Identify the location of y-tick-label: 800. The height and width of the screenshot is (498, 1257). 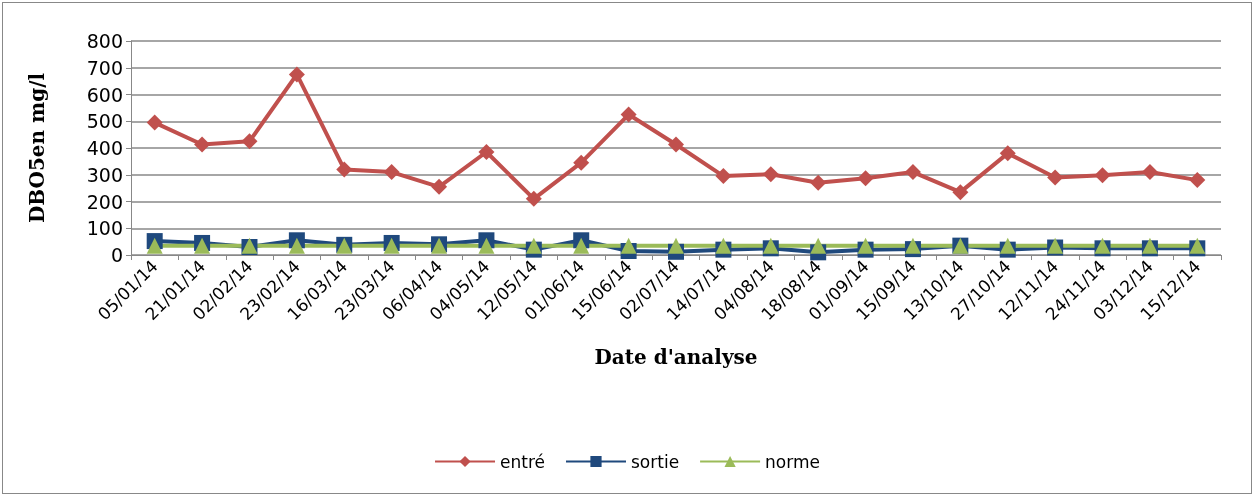
(104, 41).